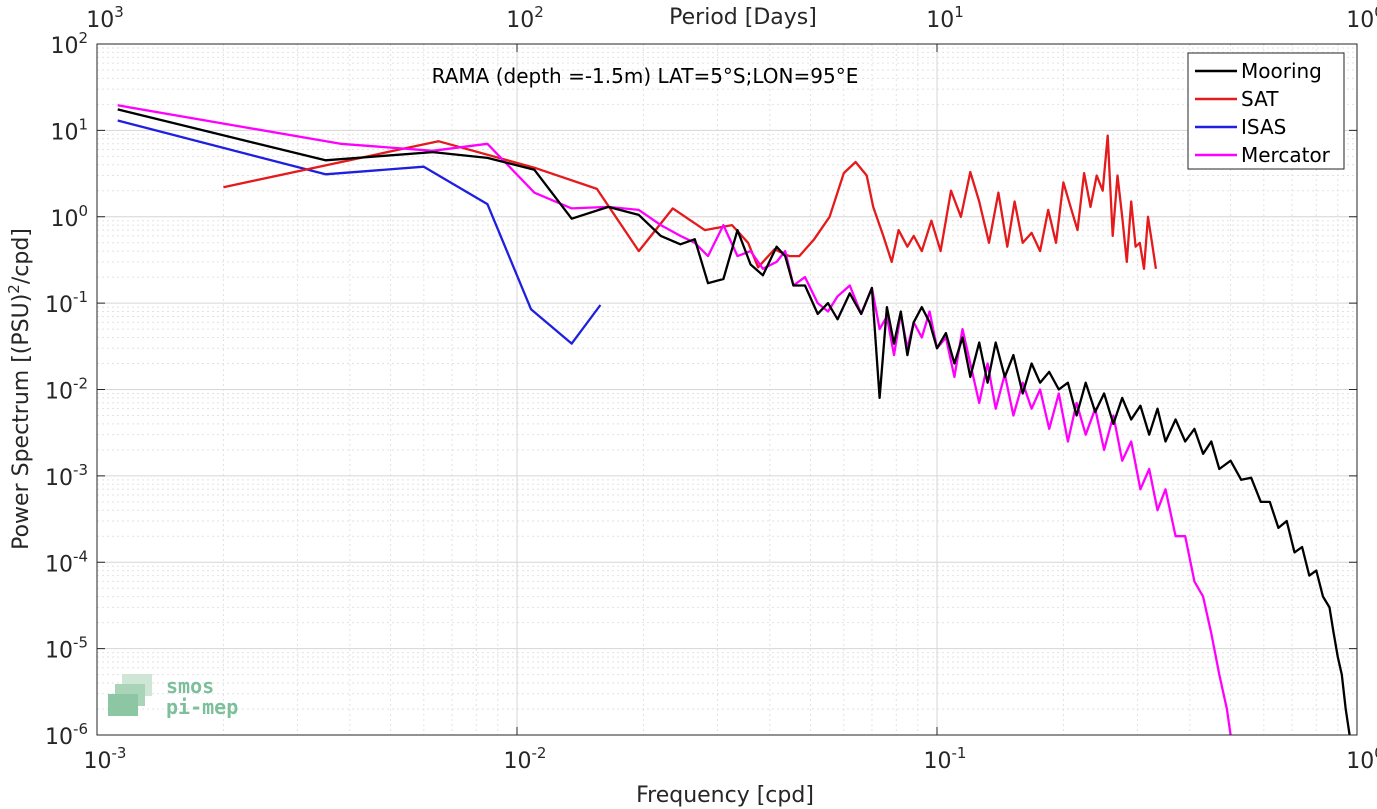 This screenshot has width=1377, height=809. What do you see at coordinates (1263, 127) in the screenshot?
I see `legend-label-isas: ISAS` at bounding box center [1263, 127].